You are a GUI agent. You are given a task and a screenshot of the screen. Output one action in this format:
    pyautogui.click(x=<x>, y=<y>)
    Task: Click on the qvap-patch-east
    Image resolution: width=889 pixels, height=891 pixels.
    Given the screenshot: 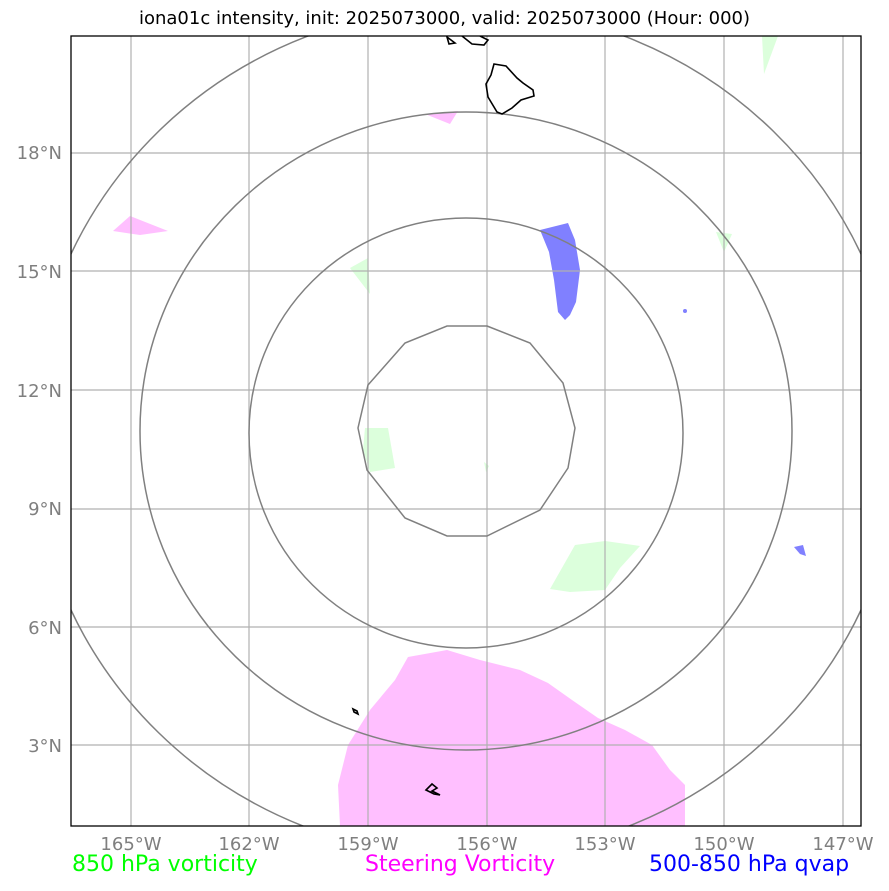 What is the action you would take?
    pyautogui.click(x=800, y=550)
    